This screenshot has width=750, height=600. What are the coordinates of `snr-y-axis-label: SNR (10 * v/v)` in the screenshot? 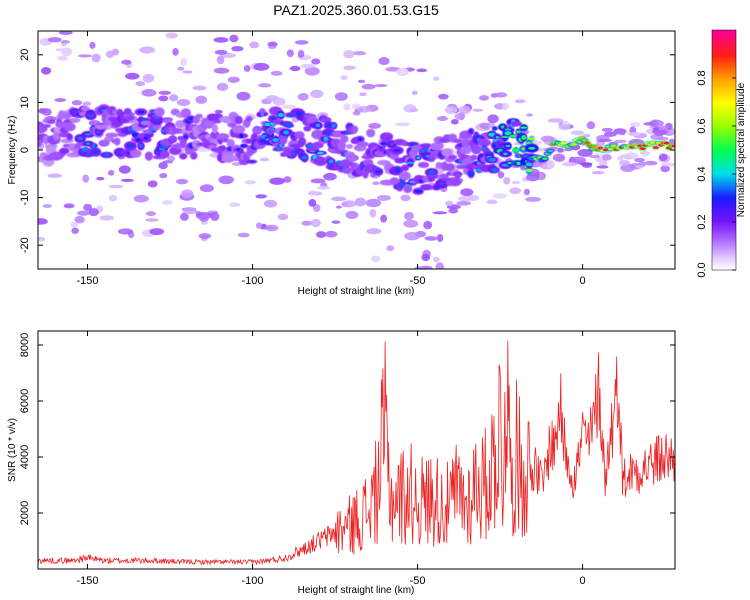 It's located at (12, 450).